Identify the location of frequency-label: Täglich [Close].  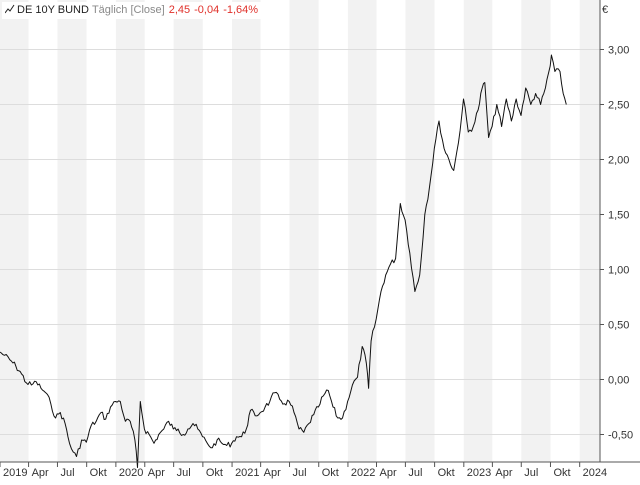
(128, 10).